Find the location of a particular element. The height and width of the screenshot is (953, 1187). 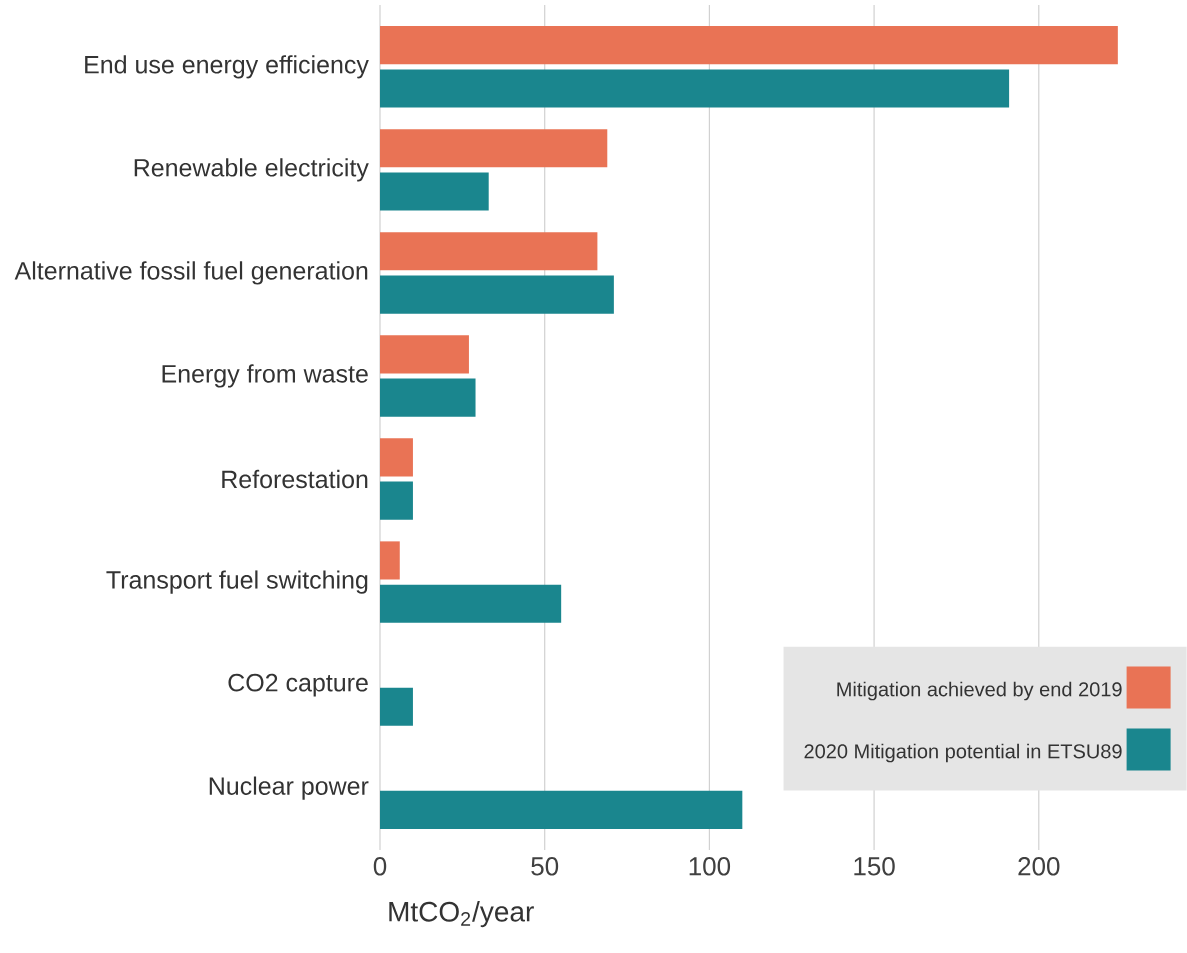

y-tick-label: End use energy efficiency is located at coordinates (227, 67).